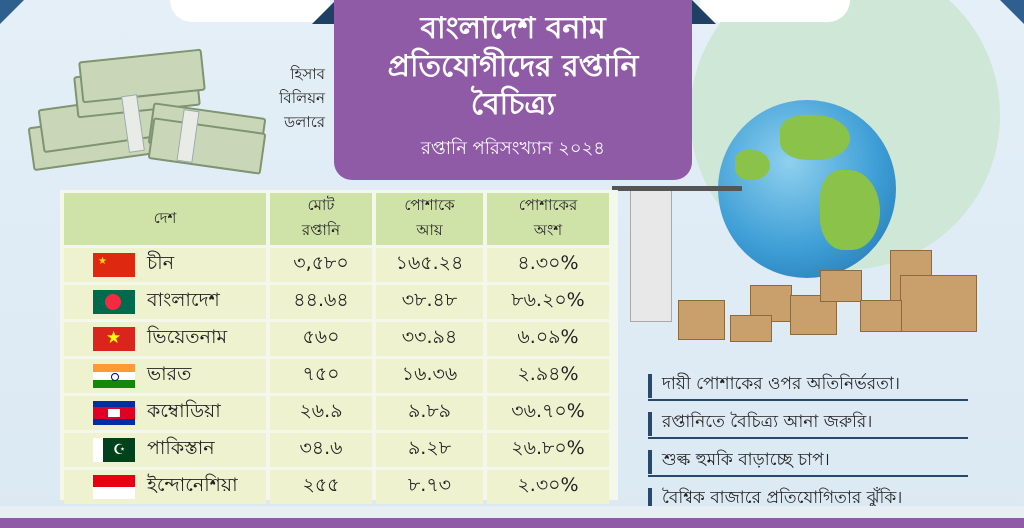  What do you see at coordinates (321, 450) in the screenshot?
I see `total-export-cell: ৩৪.৬` at bounding box center [321, 450].